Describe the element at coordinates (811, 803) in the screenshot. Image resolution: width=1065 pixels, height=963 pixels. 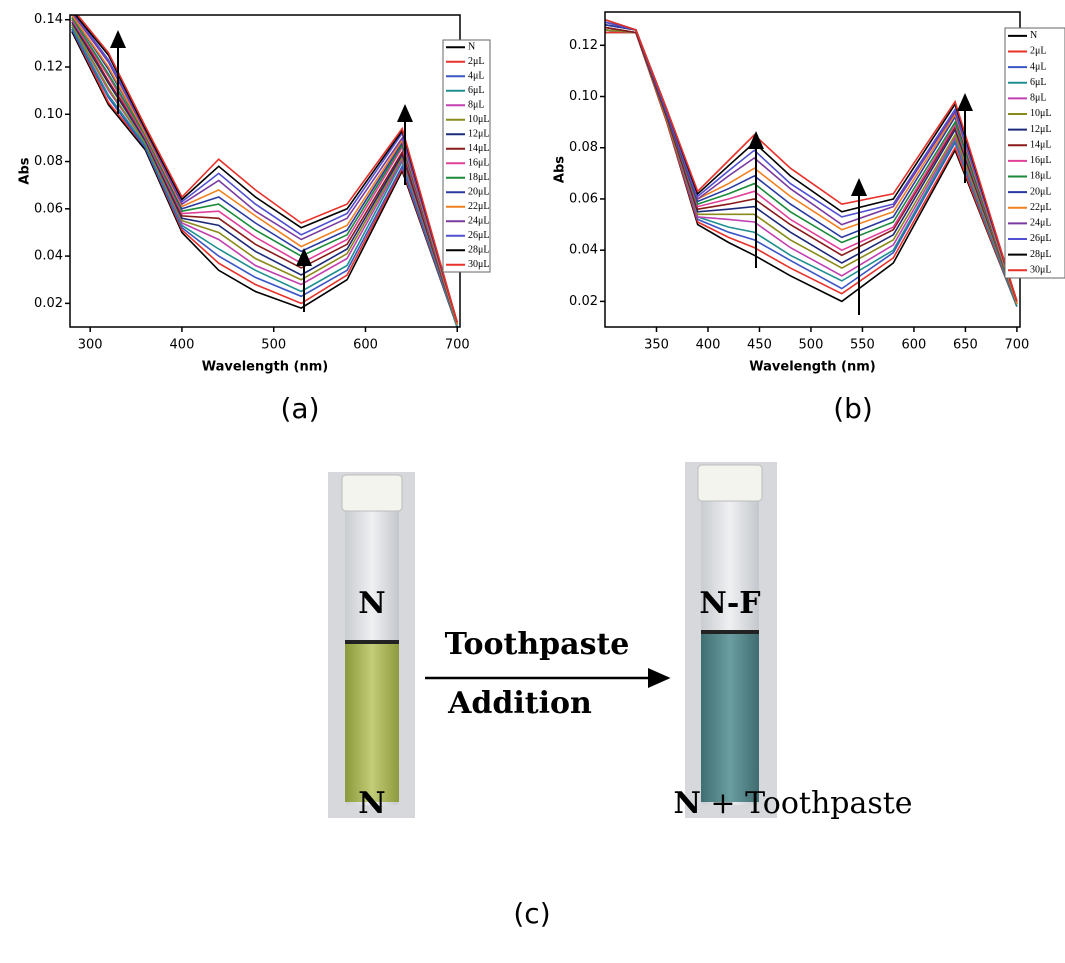
I see `photo-caption-rest: + Toothpaste` at that location.